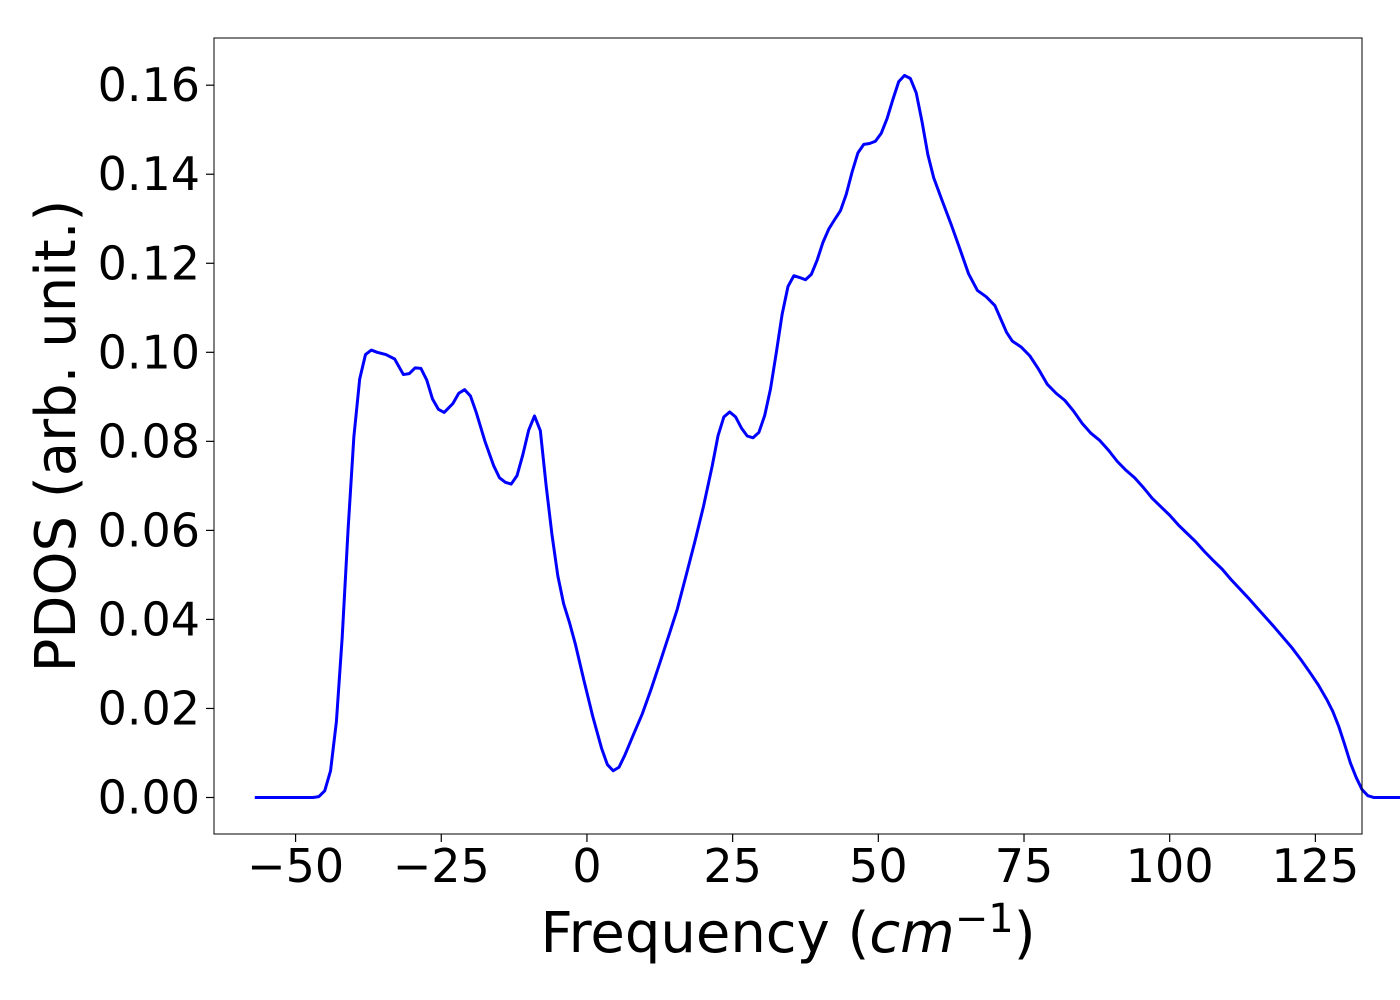 Image resolution: width=1400 pixels, height=1000 pixels. I want to click on x-axis-label-exponent: −1, so click(984, 919).